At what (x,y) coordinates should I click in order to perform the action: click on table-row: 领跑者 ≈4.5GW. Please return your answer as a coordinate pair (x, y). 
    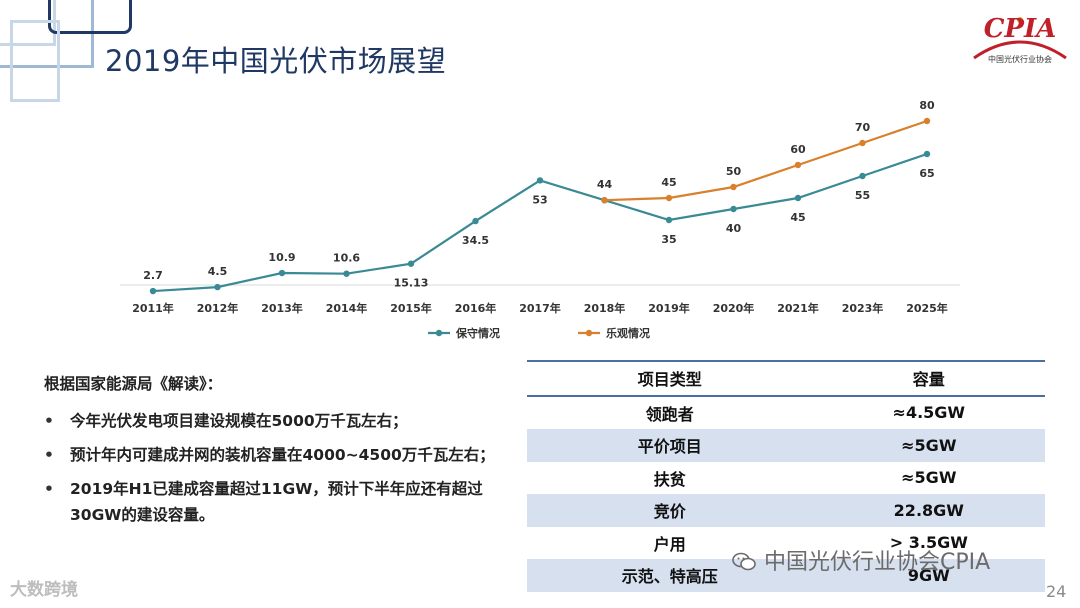
    Looking at the image, I should click on (786, 412).